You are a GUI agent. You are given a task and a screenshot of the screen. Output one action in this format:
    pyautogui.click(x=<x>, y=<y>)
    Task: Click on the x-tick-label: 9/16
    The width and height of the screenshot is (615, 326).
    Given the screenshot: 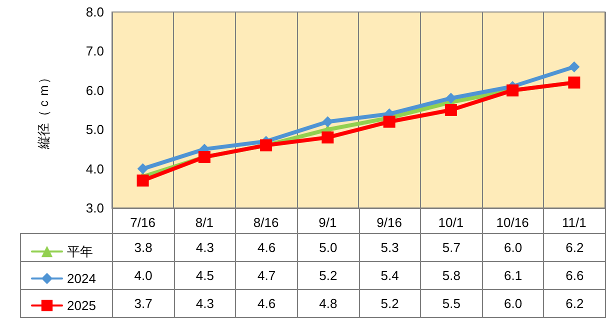 What is the action you would take?
    pyautogui.click(x=389, y=222)
    